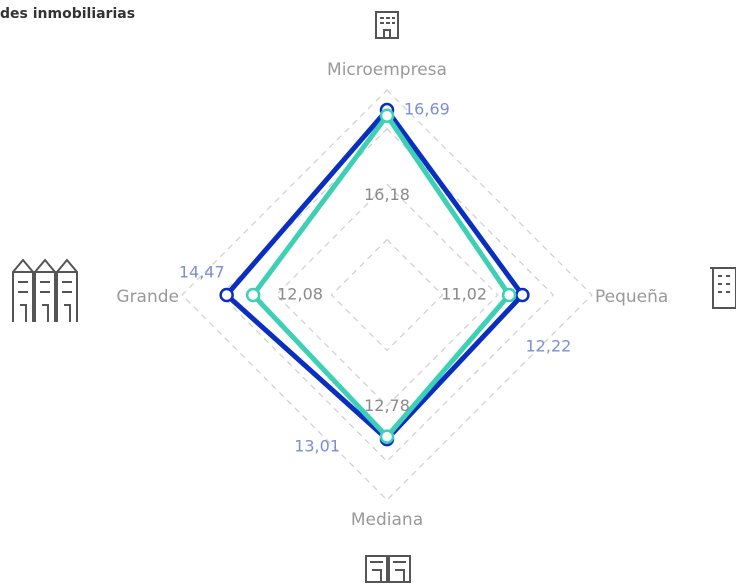  I want to click on value-label: 16,69, so click(427, 109).